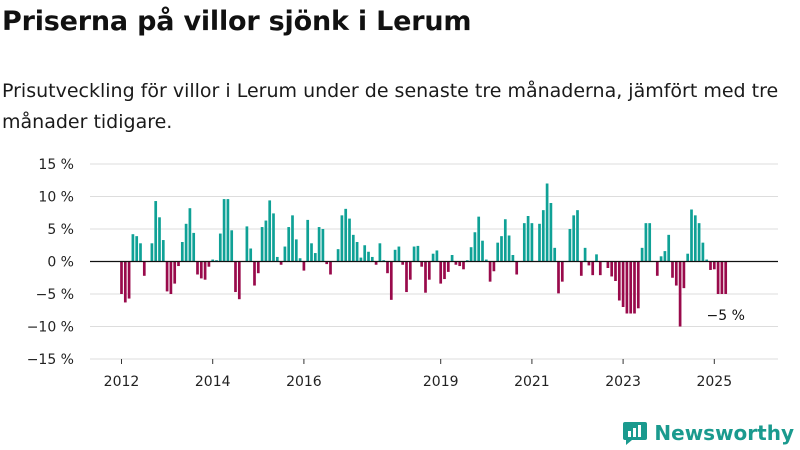 This screenshot has height=450, width=800. Describe the element at coordinates (60, 230) in the screenshot. I see `y-tick-label: 5 %` at that location.